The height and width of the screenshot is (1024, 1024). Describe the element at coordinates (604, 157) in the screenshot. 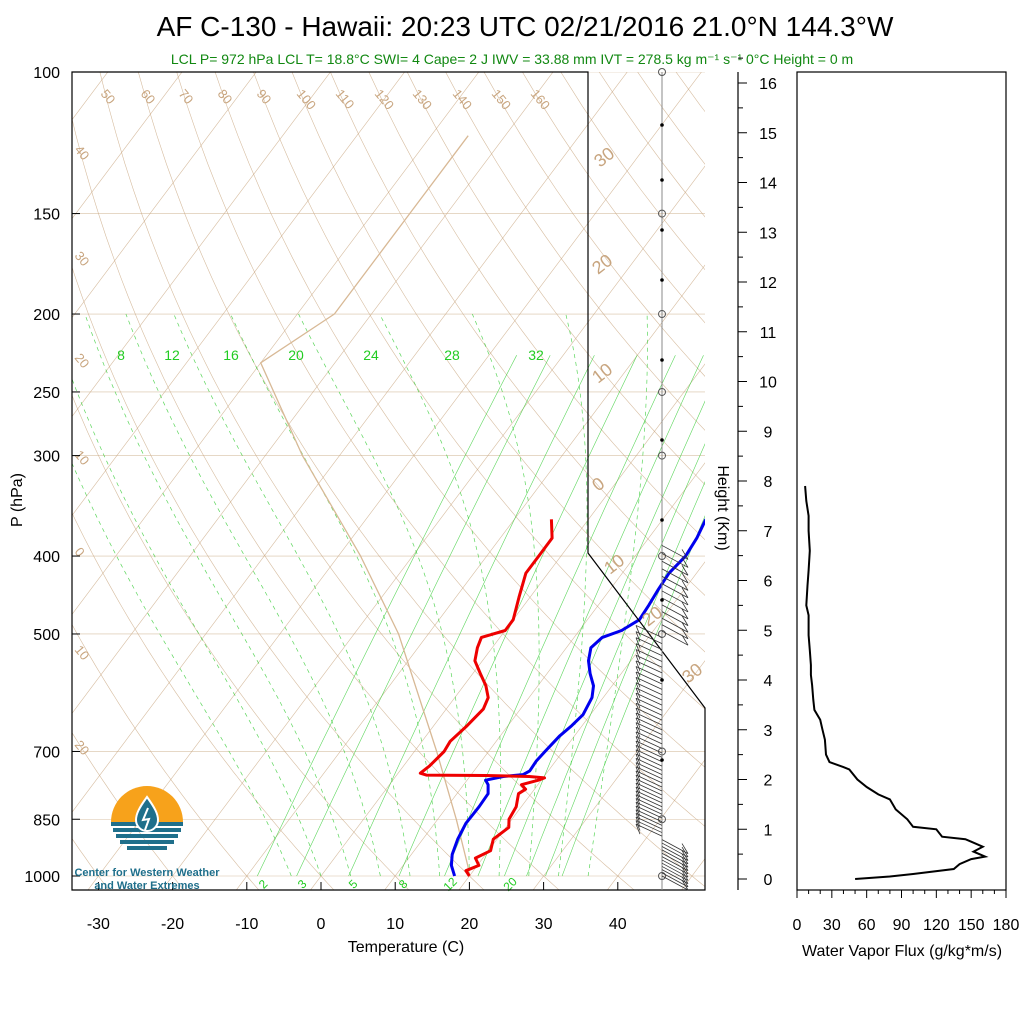

I see `isotherm-label-right: 30` at that location.